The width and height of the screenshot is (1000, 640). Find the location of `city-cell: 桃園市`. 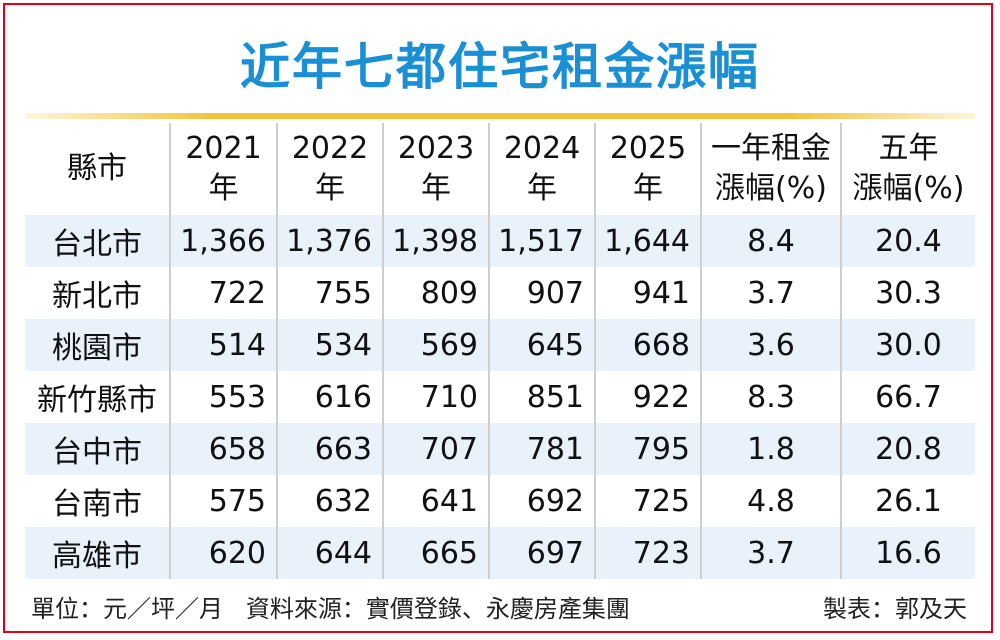

city-cell: 桃園市 is located at coordinates (97, 345).